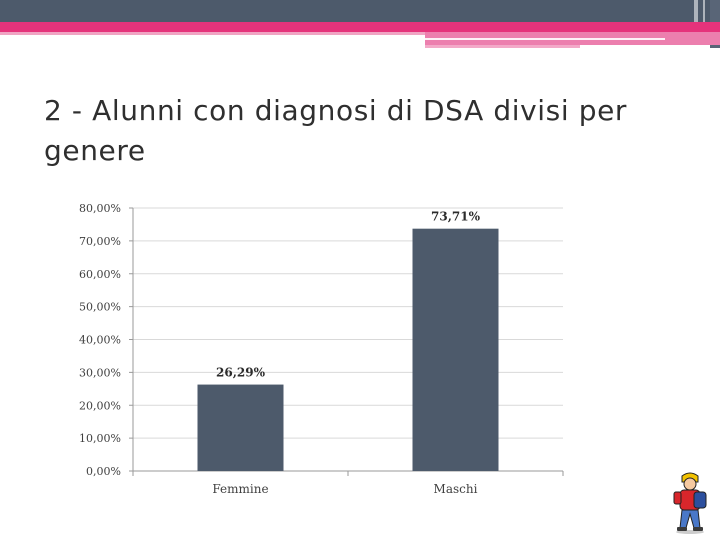 Image resolution: width=720 pixels, height=540 pixels. What do you see at coordinates (100, 405) in the screenshot?
I see `y-tick-label: 20,00%` at bounding box center [100, 405].